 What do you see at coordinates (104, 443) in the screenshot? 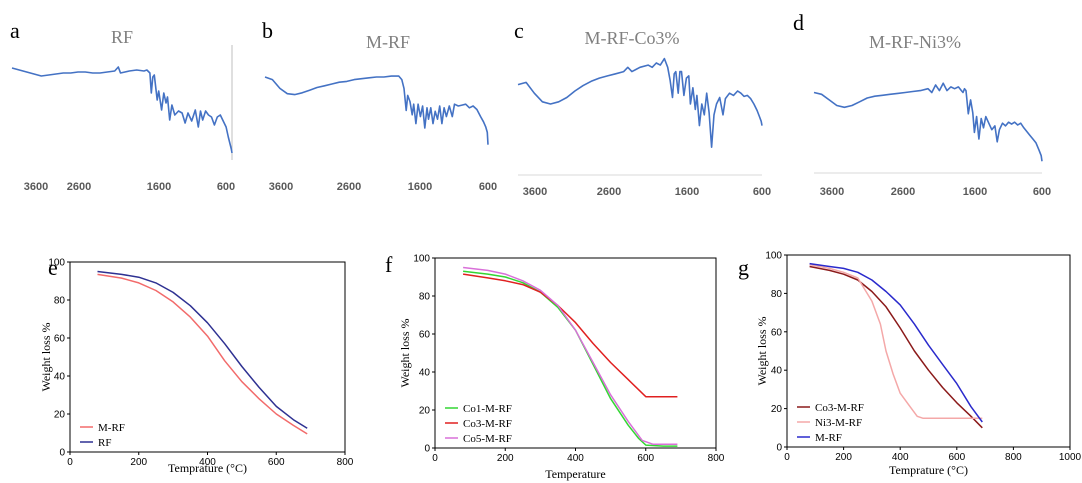
I see `legend-label: RF` at bounding box center [104, 443].